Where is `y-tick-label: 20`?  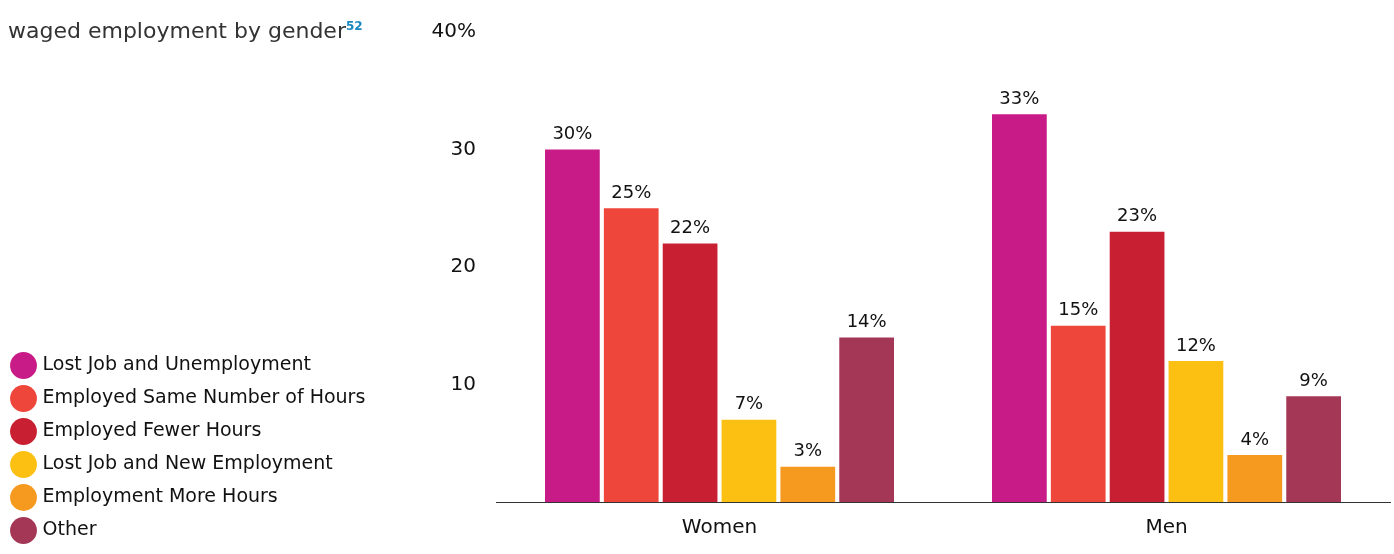 y-tick-label: 20 is located at coordinates (463, 265).